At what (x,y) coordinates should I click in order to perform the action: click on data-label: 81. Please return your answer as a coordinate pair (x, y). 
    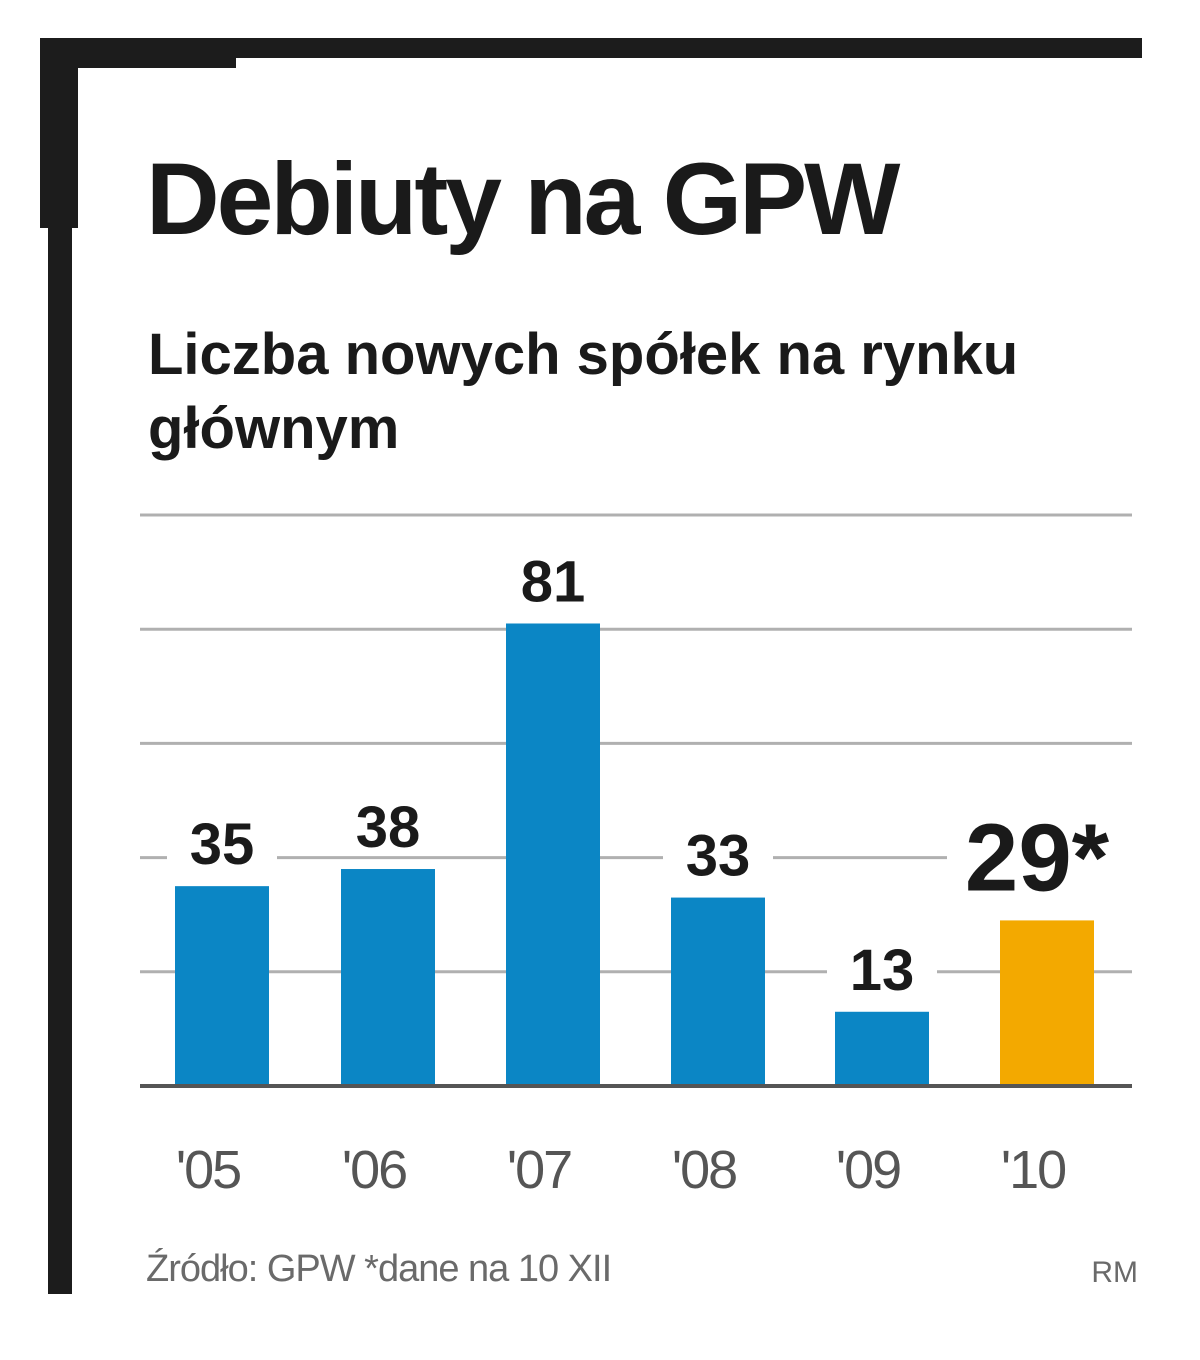
    Looking at the image, I should click on (553, 581).